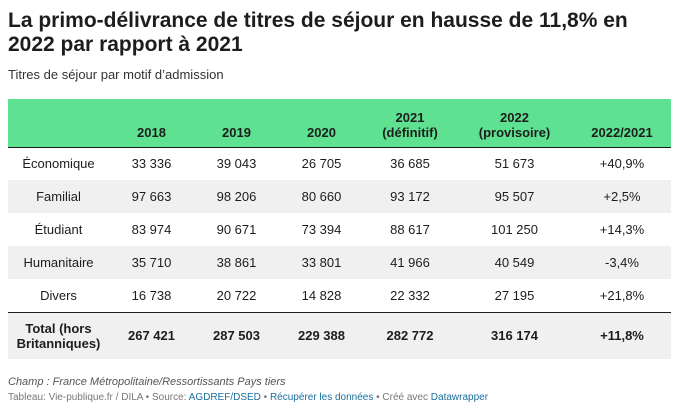  What do you see at coordinates (58, 196) in the screenshot?
I see `row-label: Familial` at bounding box center [58, 196].